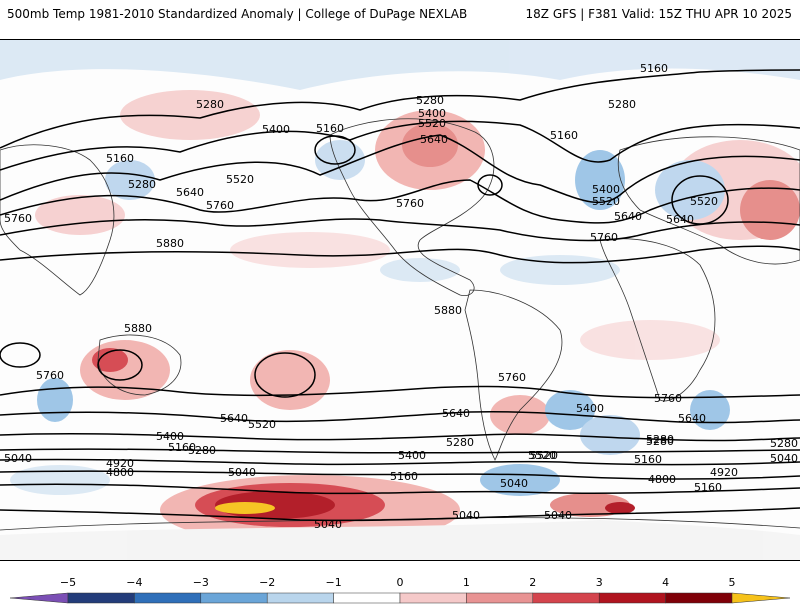 Image resolution: width=800 pixels, height=604 pixels. I want to click on colorbar-tick-label: −5, so click(68, 582).